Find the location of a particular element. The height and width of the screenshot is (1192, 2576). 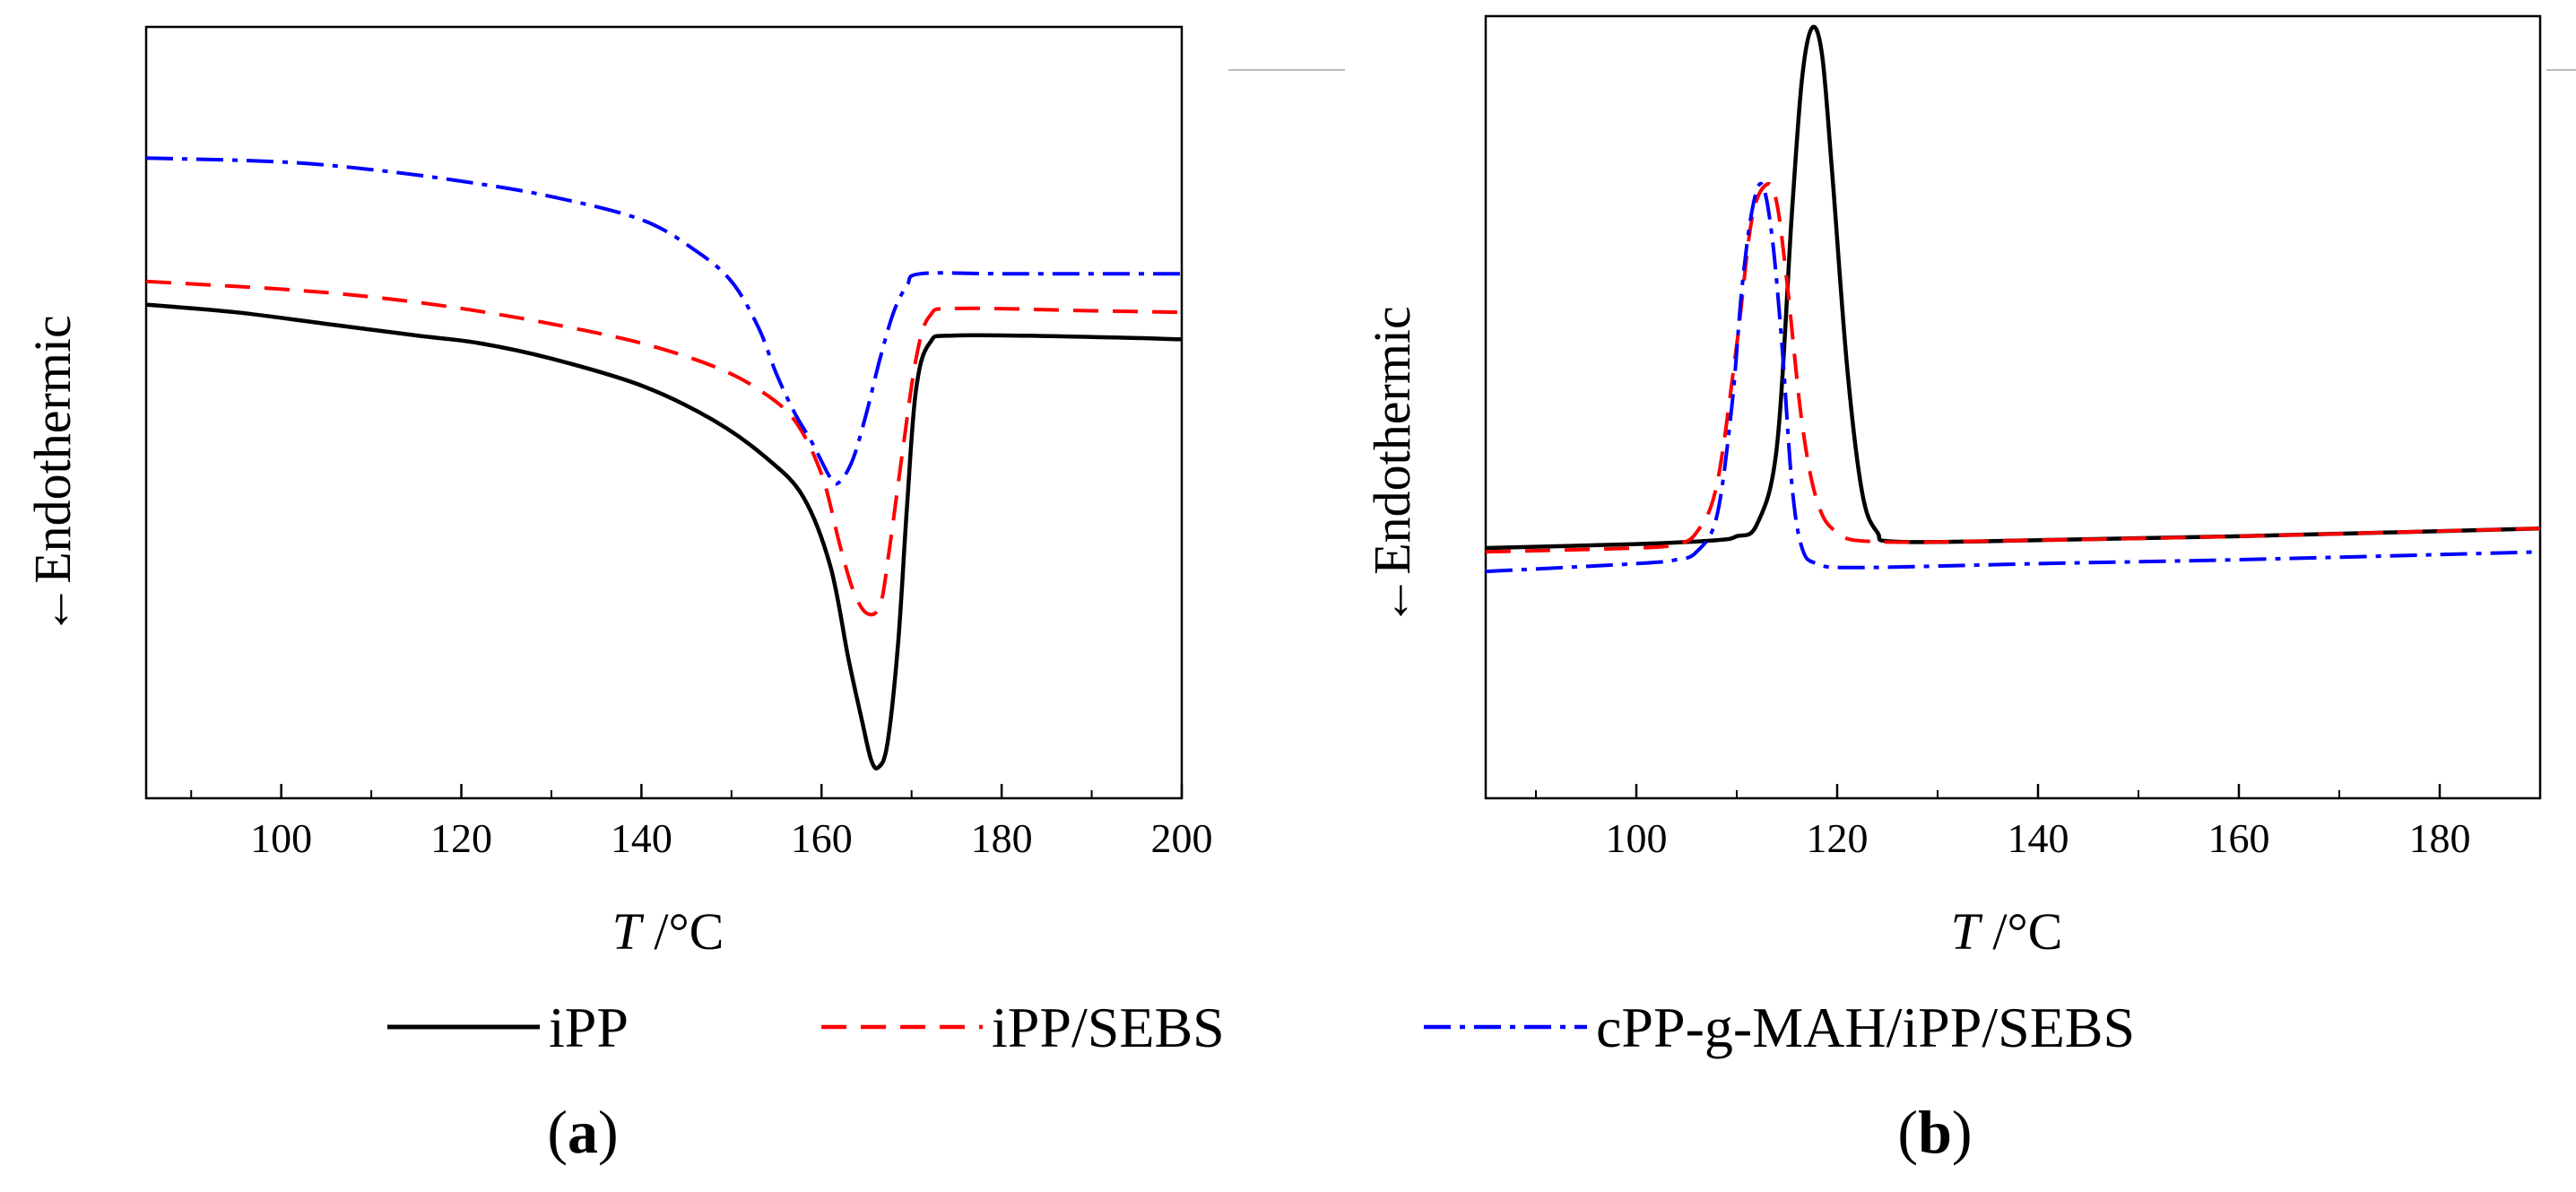

legend-item-ipp-sebs: iPP/SEBS is located at coordinates (1023, 1028).